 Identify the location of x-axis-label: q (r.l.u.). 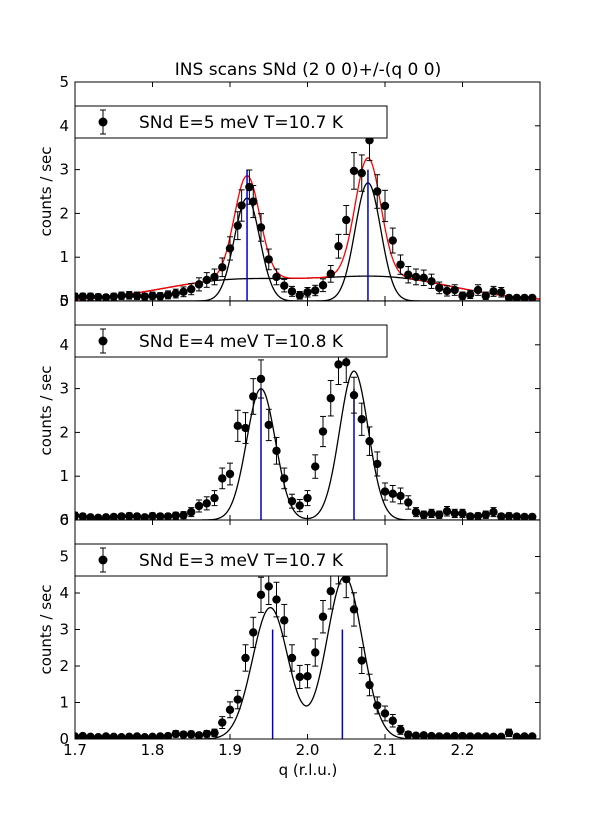
(308, 770).